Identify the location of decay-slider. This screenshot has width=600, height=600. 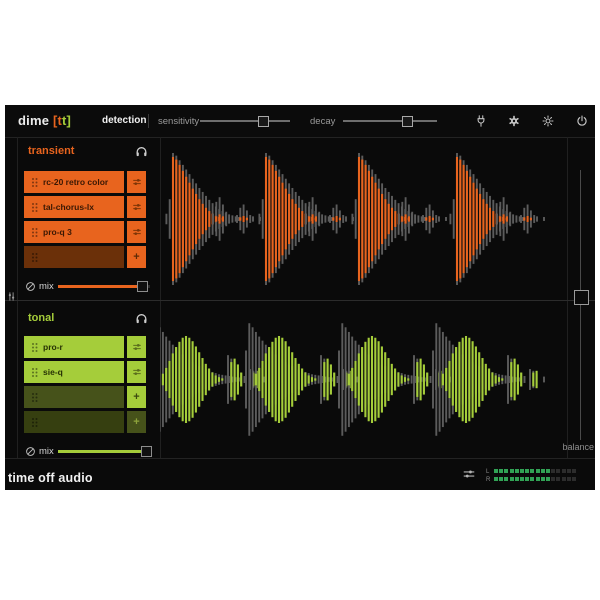
(390, 121).